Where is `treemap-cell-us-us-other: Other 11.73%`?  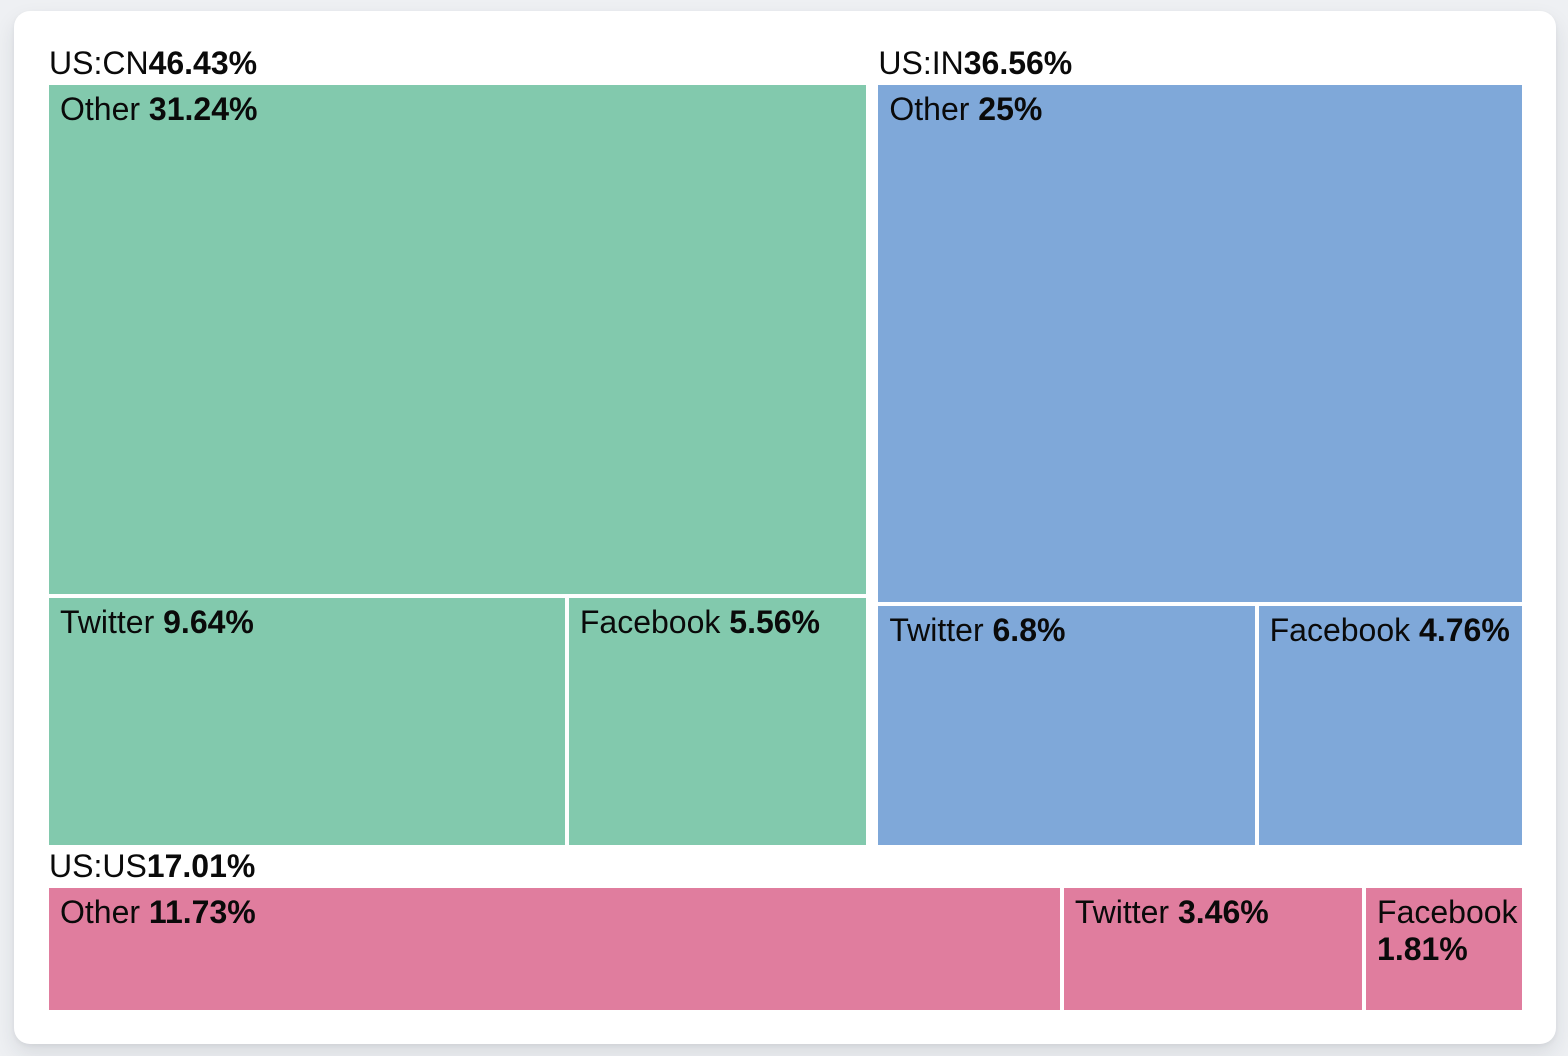
treemap-cell-us-us-other: Other 11.73% is located at coordinates (554, 949).